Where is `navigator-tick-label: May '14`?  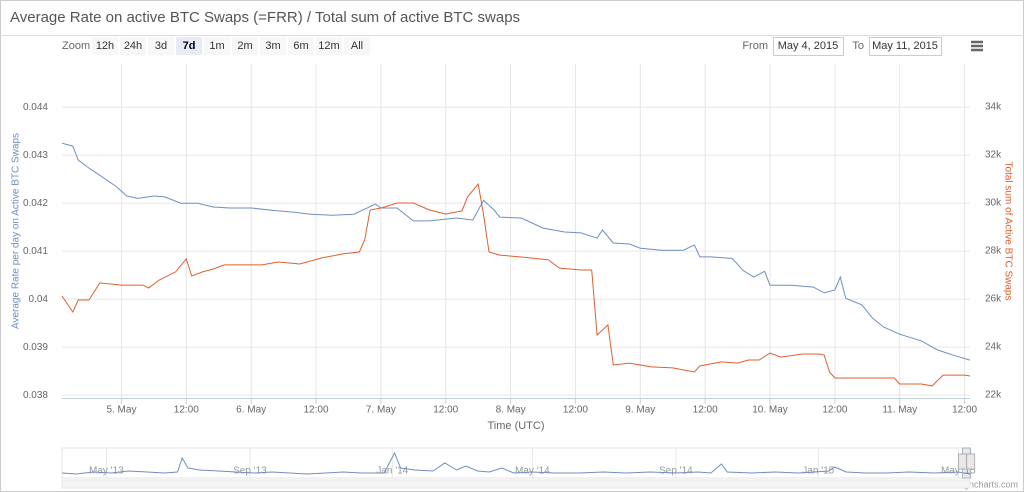 navigator-tick-label: May '14 is located at coordinates (532, 471).